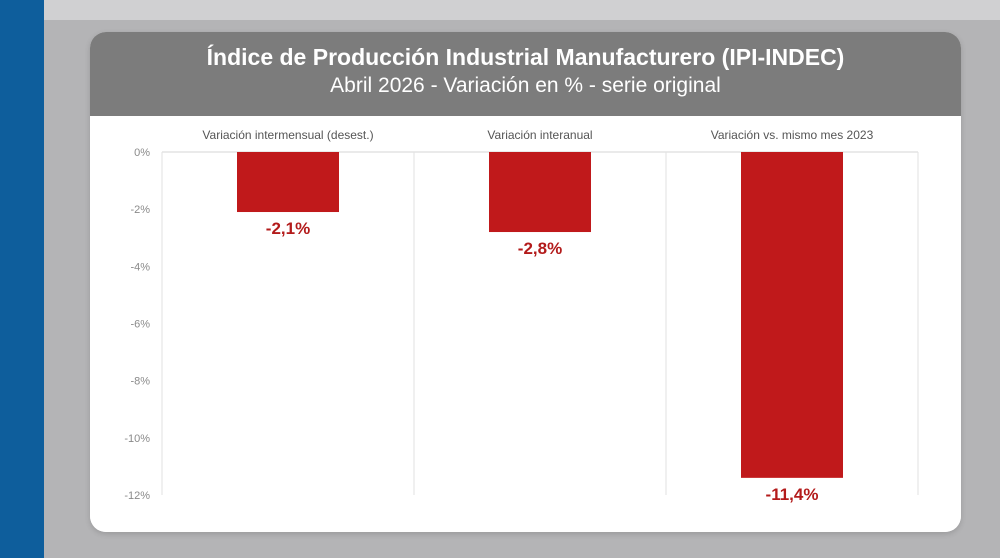 This screenshot has width=1000, height=558. What do you see at coordinates (288, 228) in the screenshot?
I see `data-label: -2,1%` at bounding box center [288, 228].